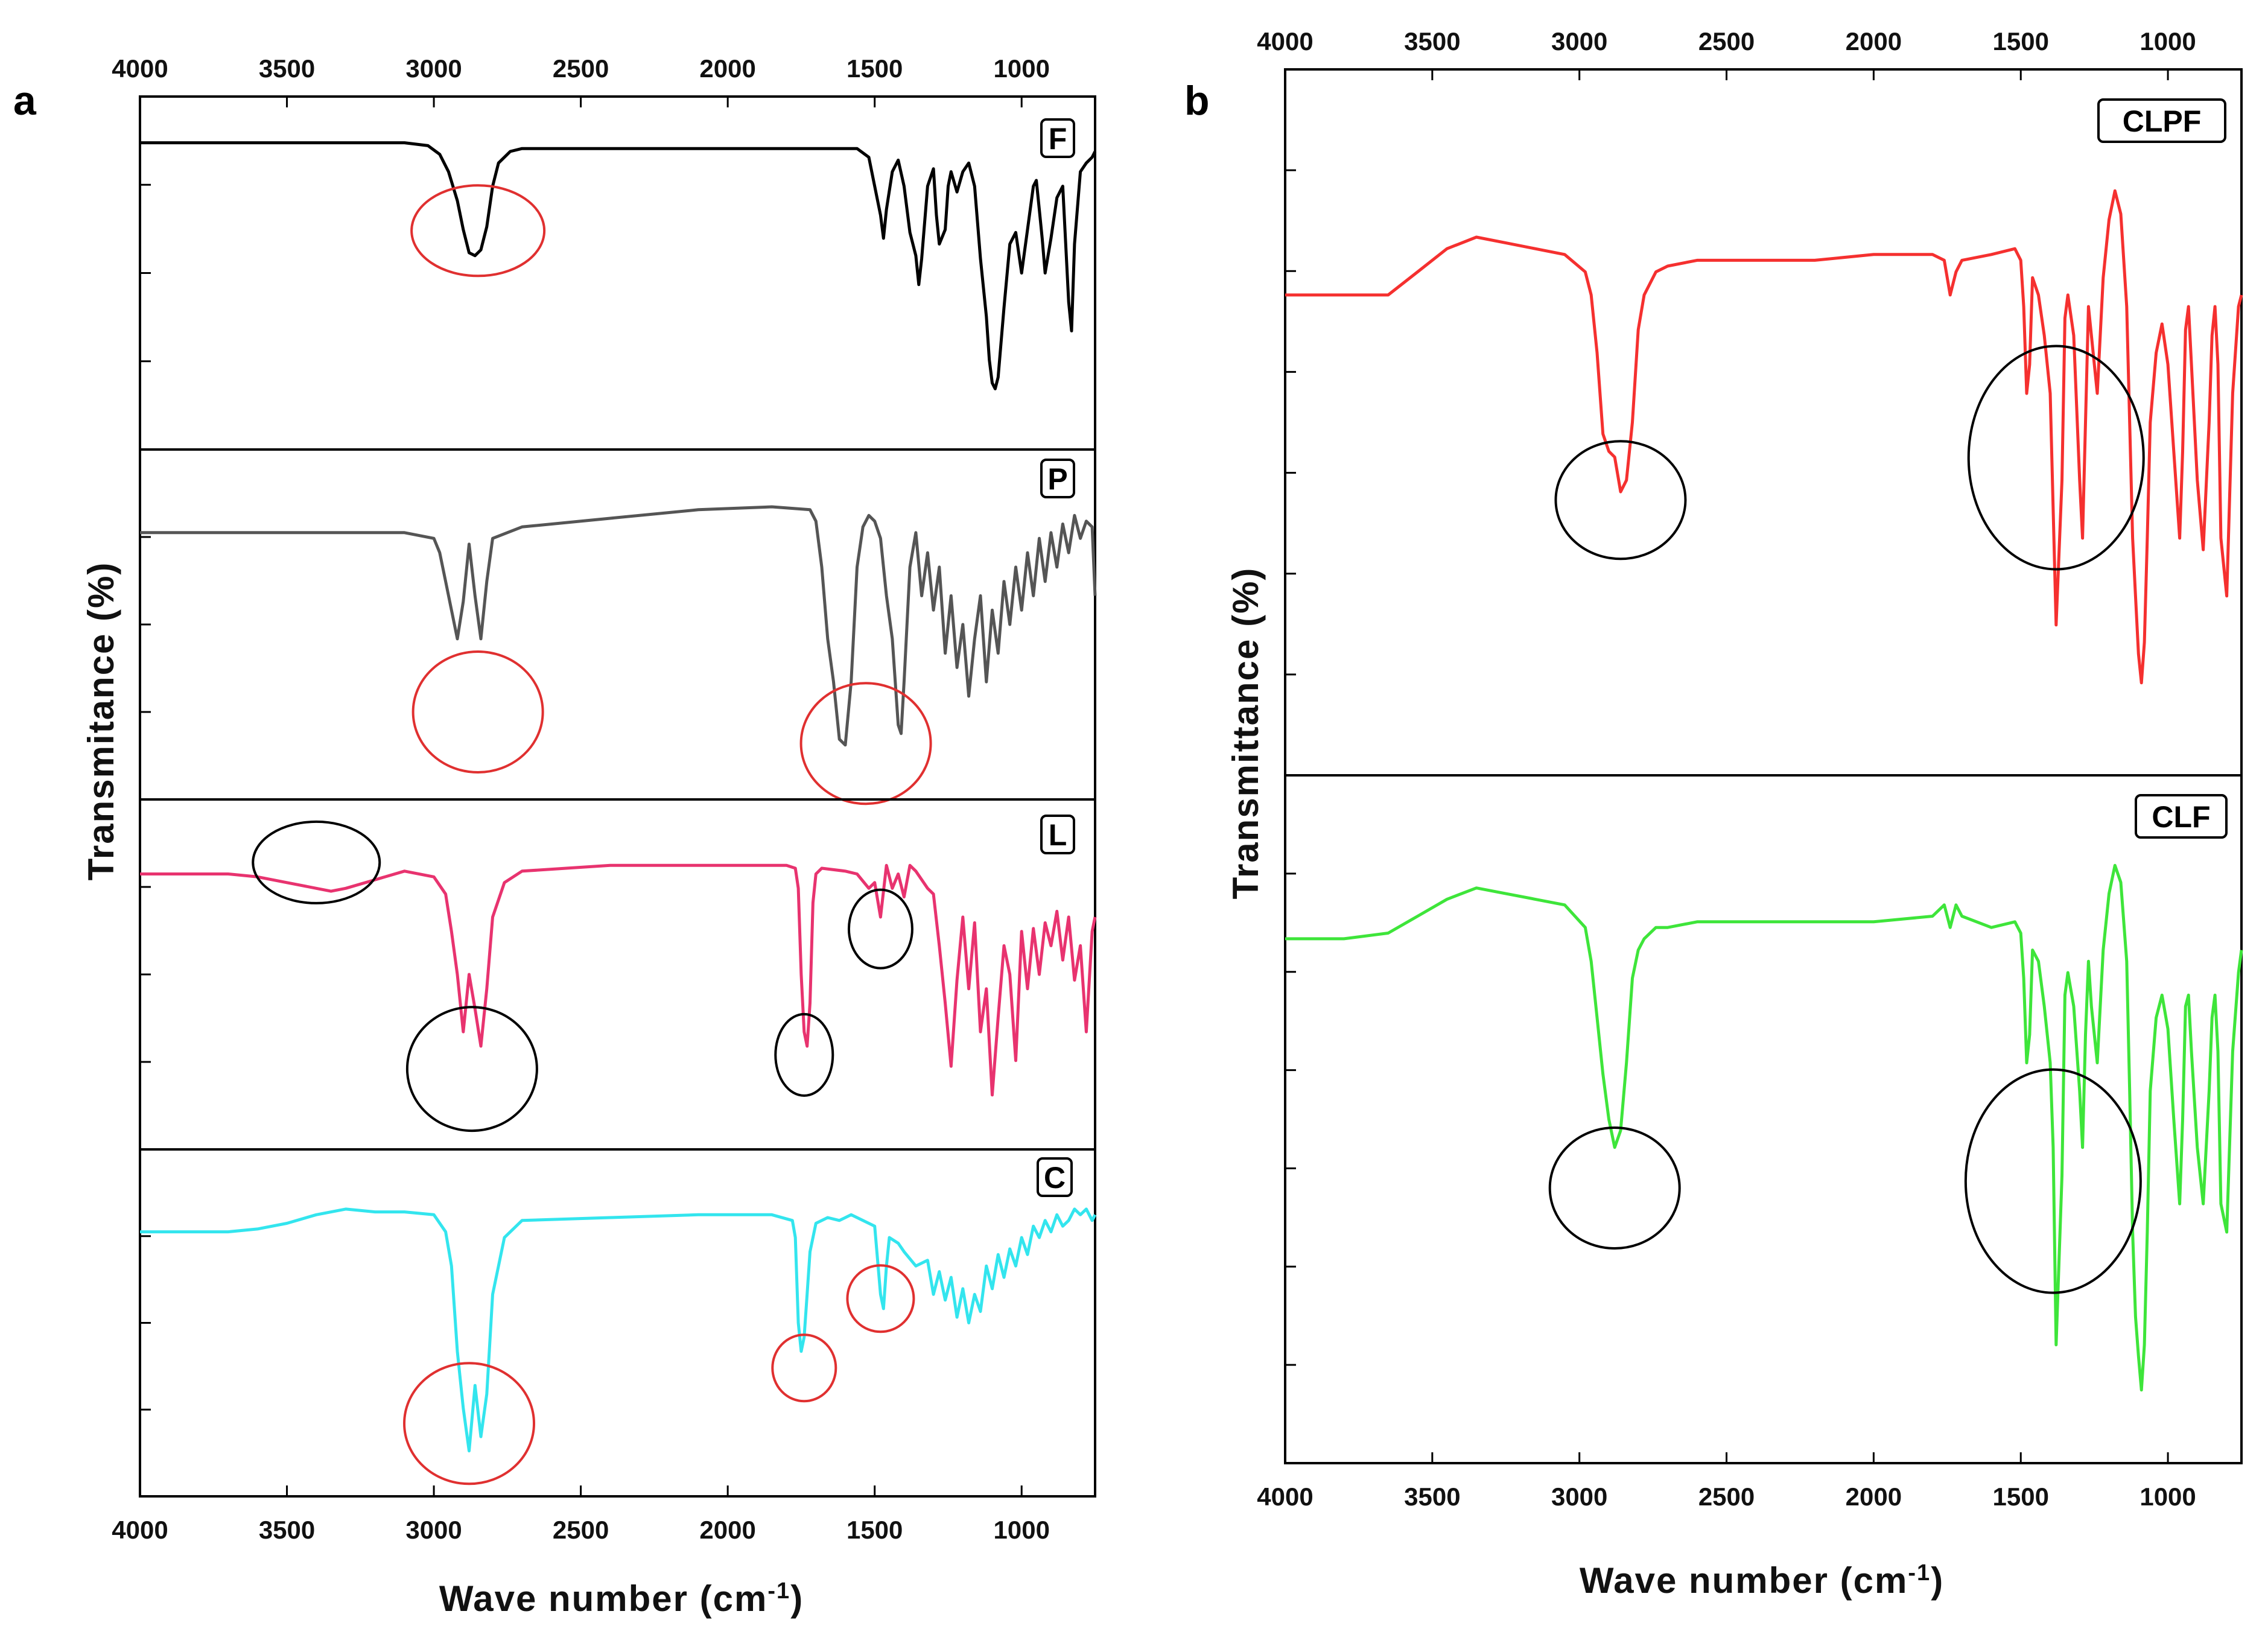 This screenshot has height=1652, width=2265. What do you see at coordinates (287, 1530) in the screenshot?
I see `panel-a-bottom-tick-label: 3500` at bounding box center [287, 1530].